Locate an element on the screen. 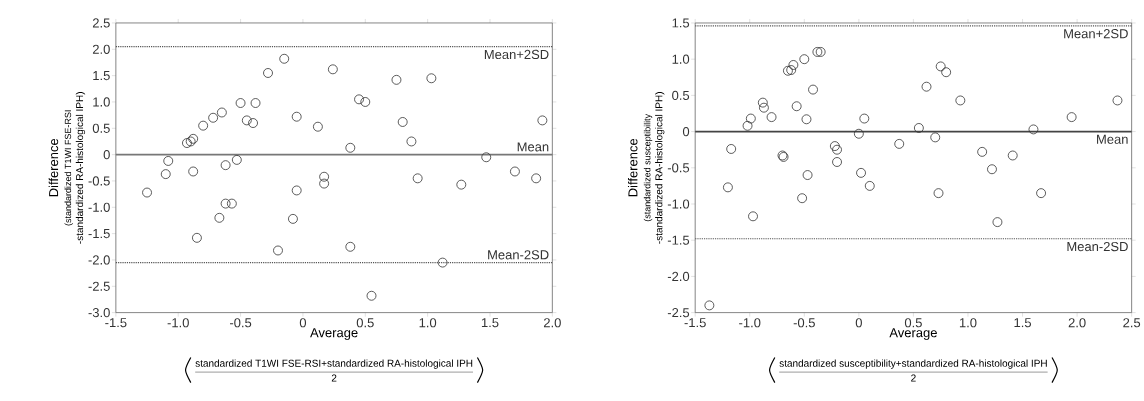 The height and width of the screenshot is (401, 1144). text: 2 is located at coordinates (913, 378).